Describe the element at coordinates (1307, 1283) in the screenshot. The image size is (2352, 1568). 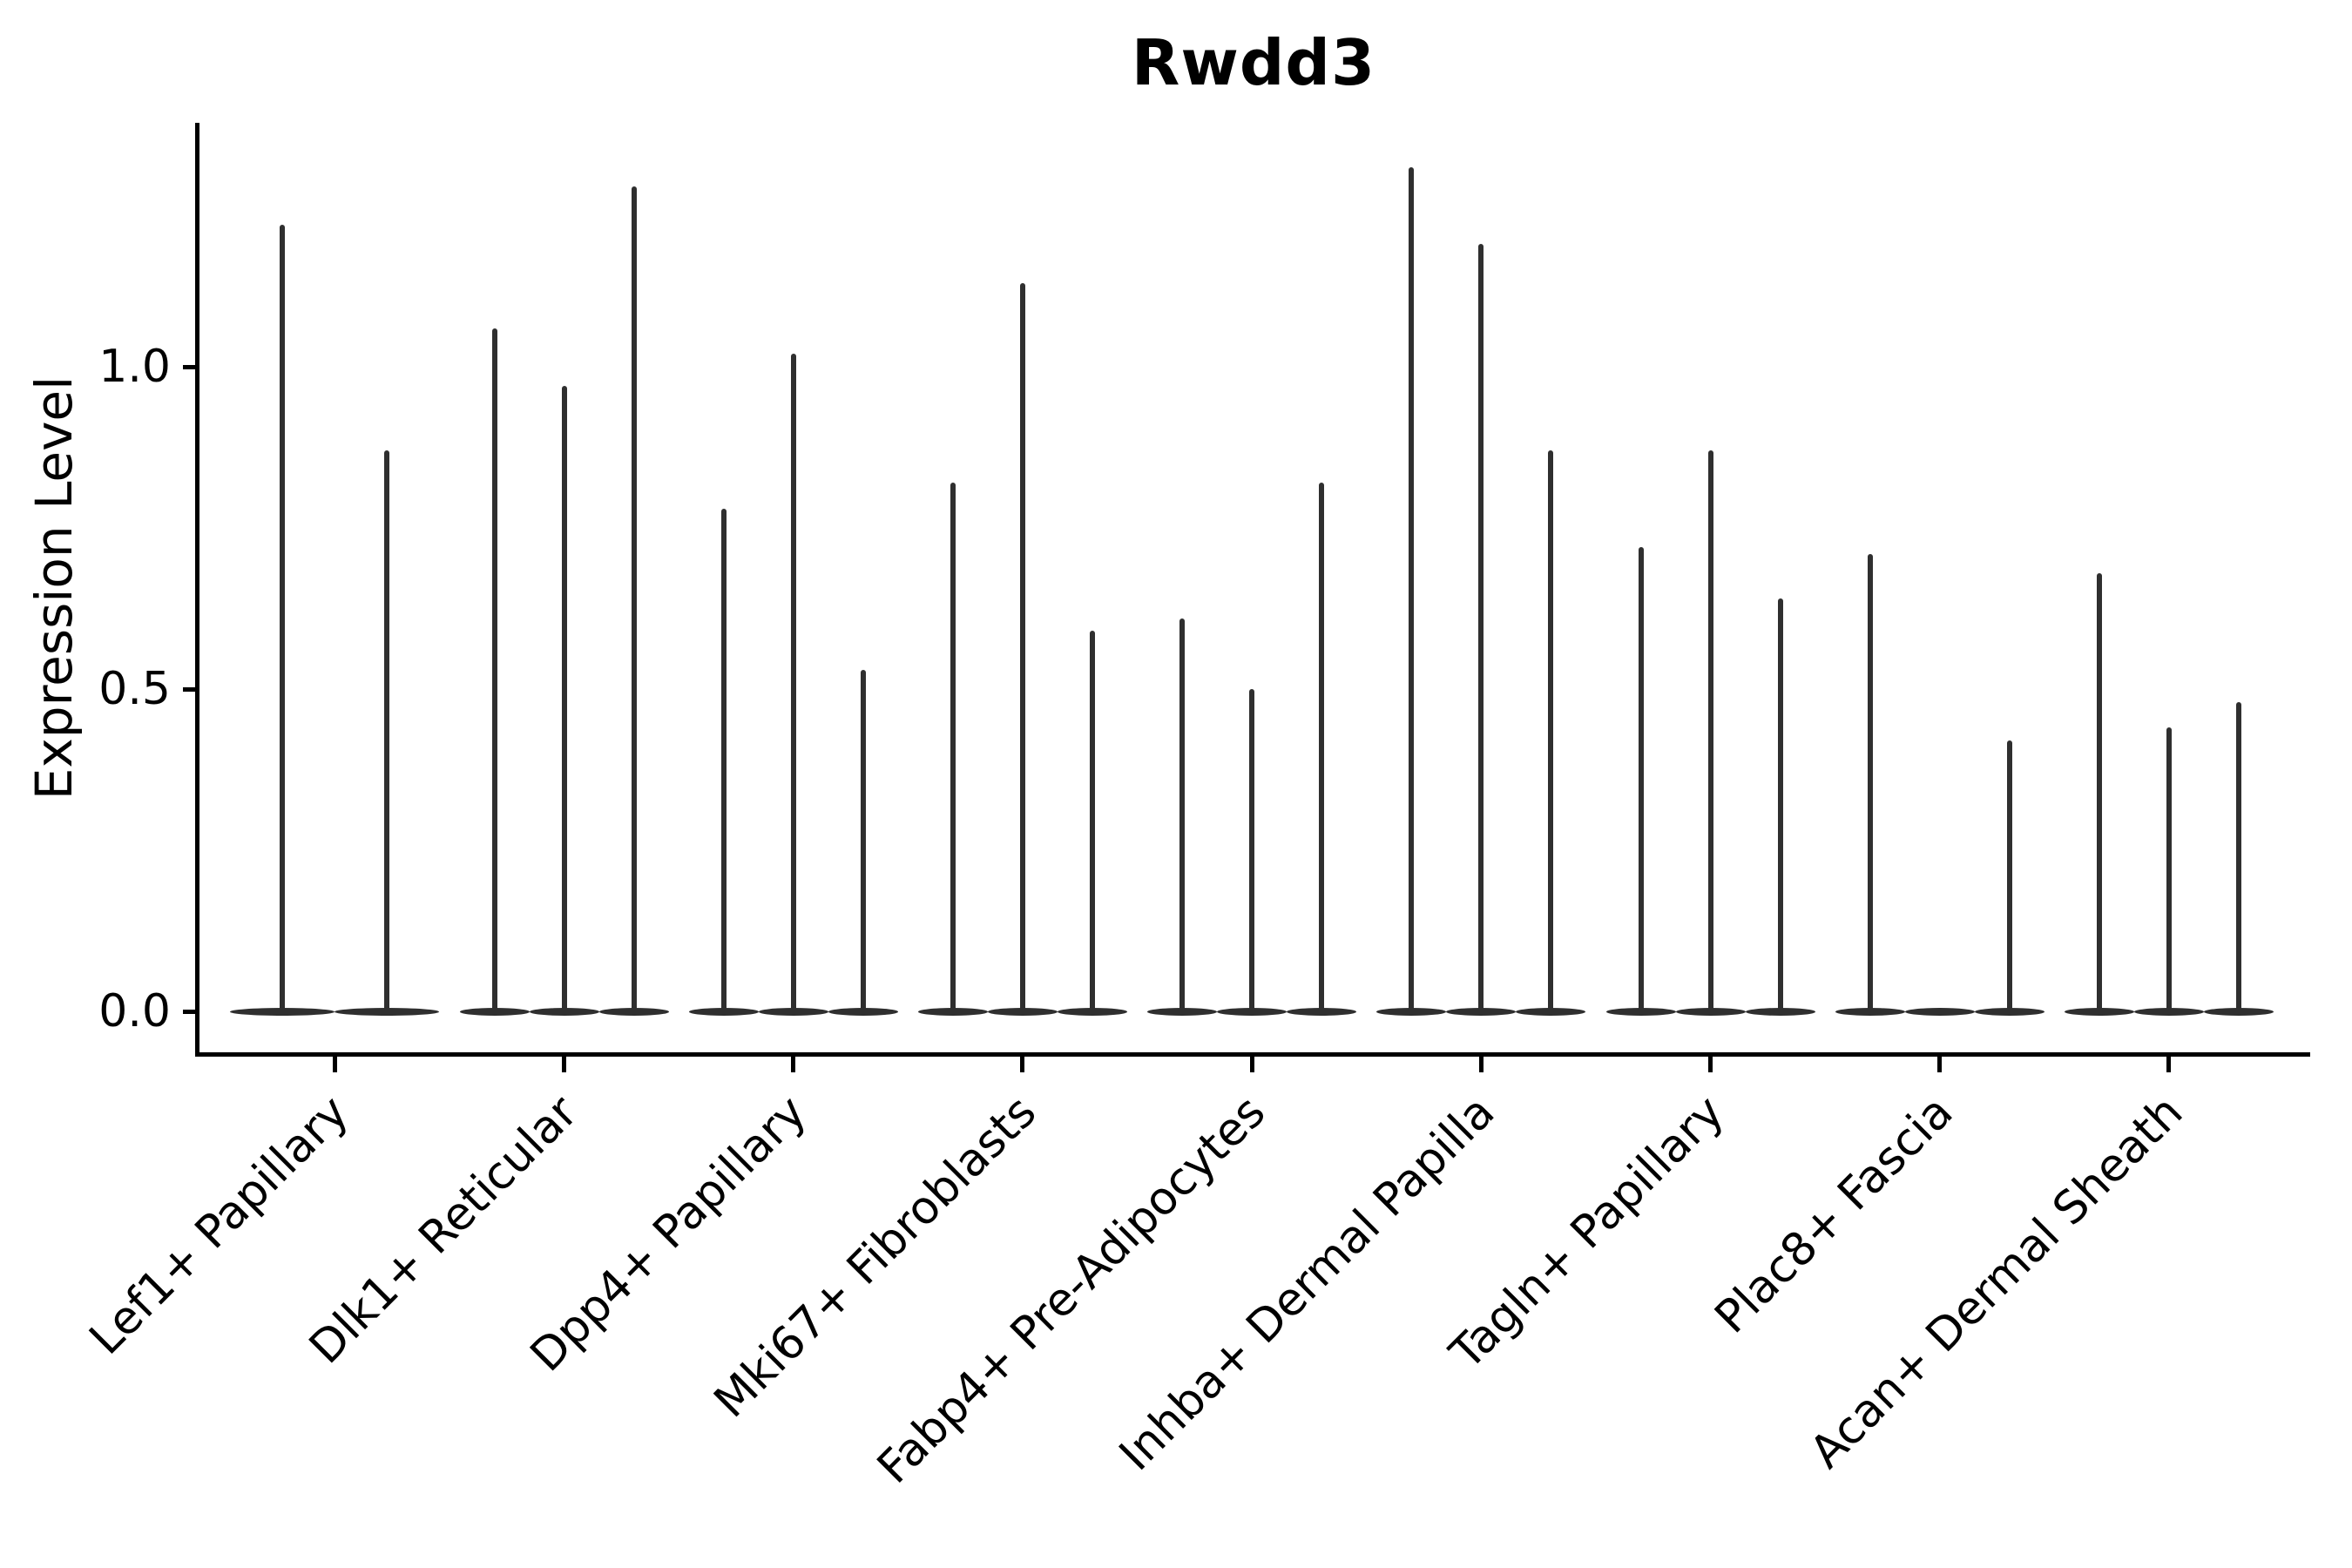
I see `x-tick-label: Inhba+ Dermal Papilla` at that location.